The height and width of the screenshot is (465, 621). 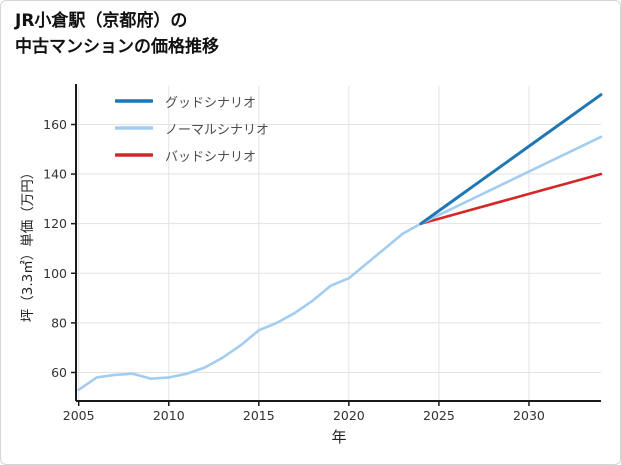 I want to click on page-title-line1: JR小倉駅（京都府）の, so click(x=101, y=21).